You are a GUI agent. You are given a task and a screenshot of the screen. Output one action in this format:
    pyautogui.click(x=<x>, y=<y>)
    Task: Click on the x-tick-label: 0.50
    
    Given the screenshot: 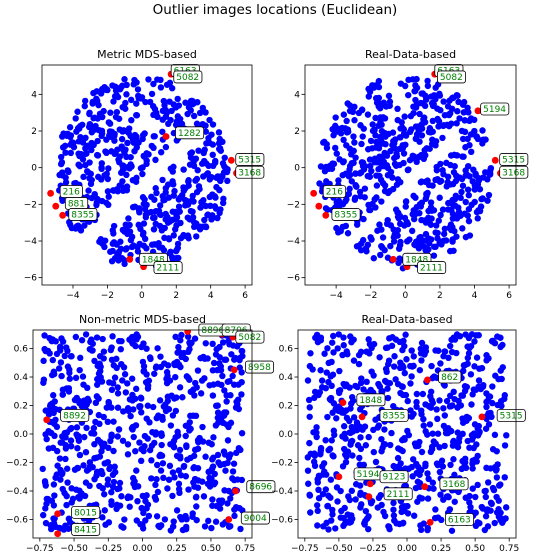 What is the action you would take?
    pyautogui.click(x=211, y=549)
    